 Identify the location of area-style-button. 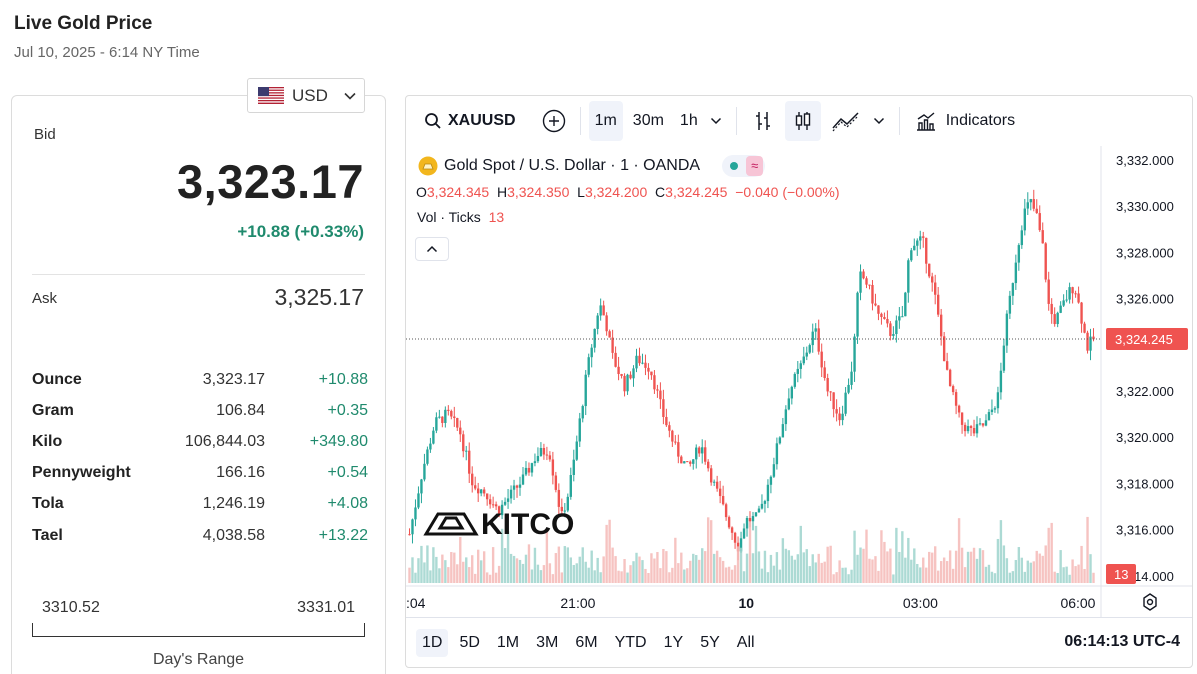
(846, 121).